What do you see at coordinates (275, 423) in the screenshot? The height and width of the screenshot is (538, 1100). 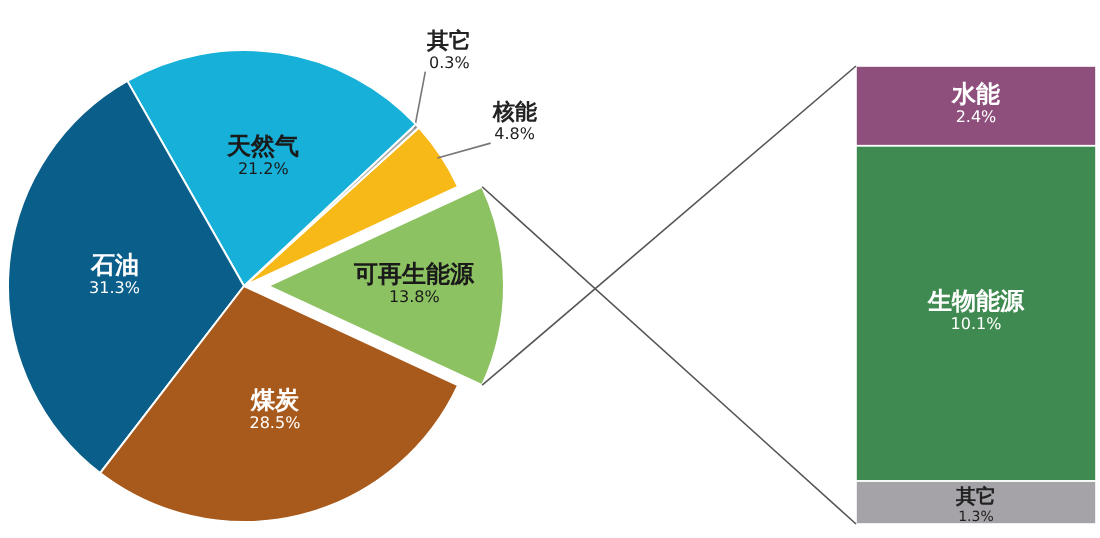 I see `data-label: 28.5%` at bounding box center [275, 423].